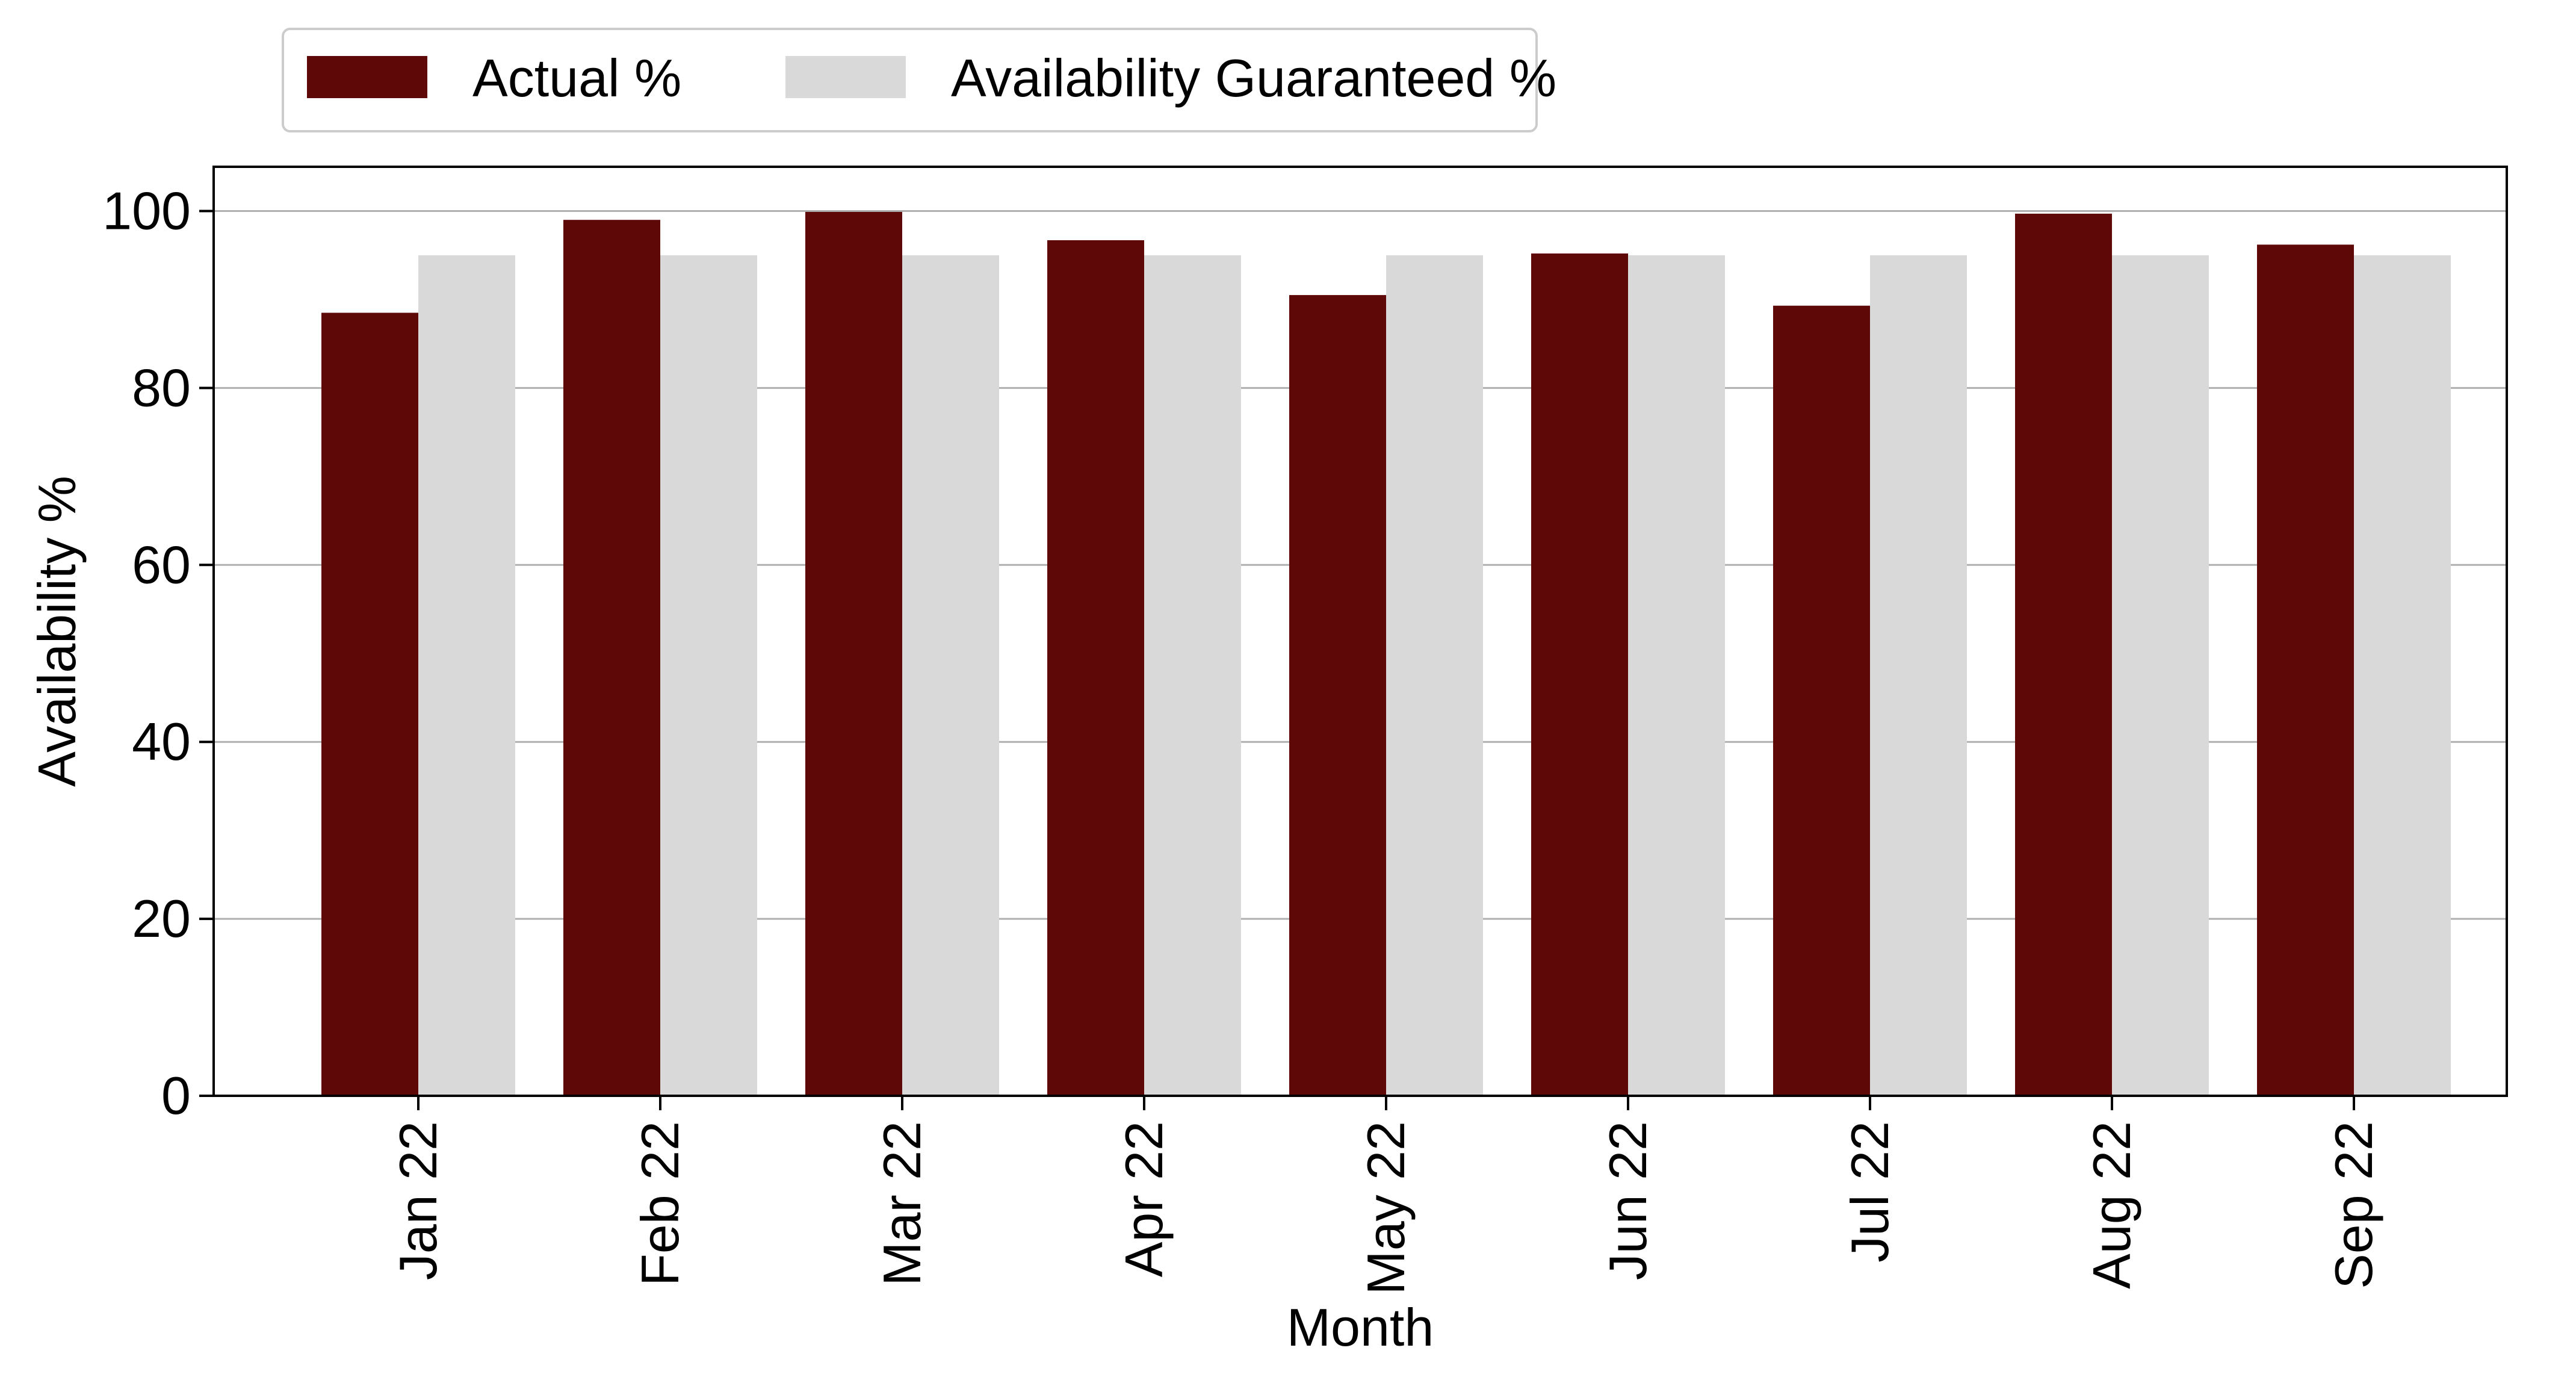 The height and width of the screenshot is (1386, 2576). Describe the element at coordinates (2111, 1205) in the screenshot. I see `x-tick-label: Aug 22` at that location.